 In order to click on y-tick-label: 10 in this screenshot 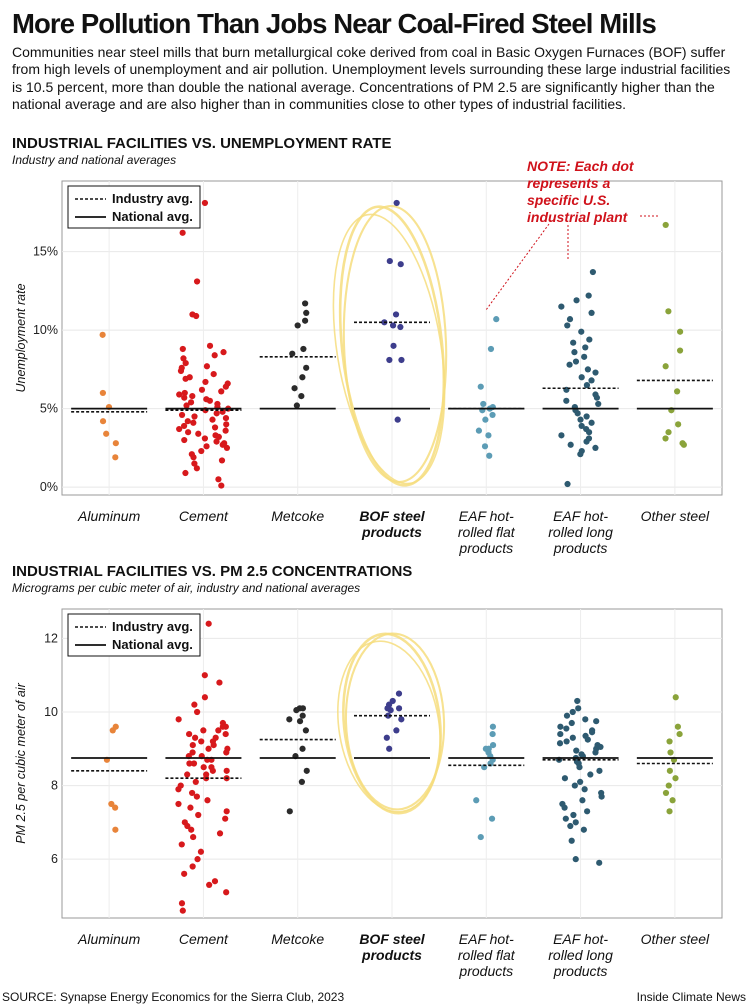, I will do `click(51, 712)`.